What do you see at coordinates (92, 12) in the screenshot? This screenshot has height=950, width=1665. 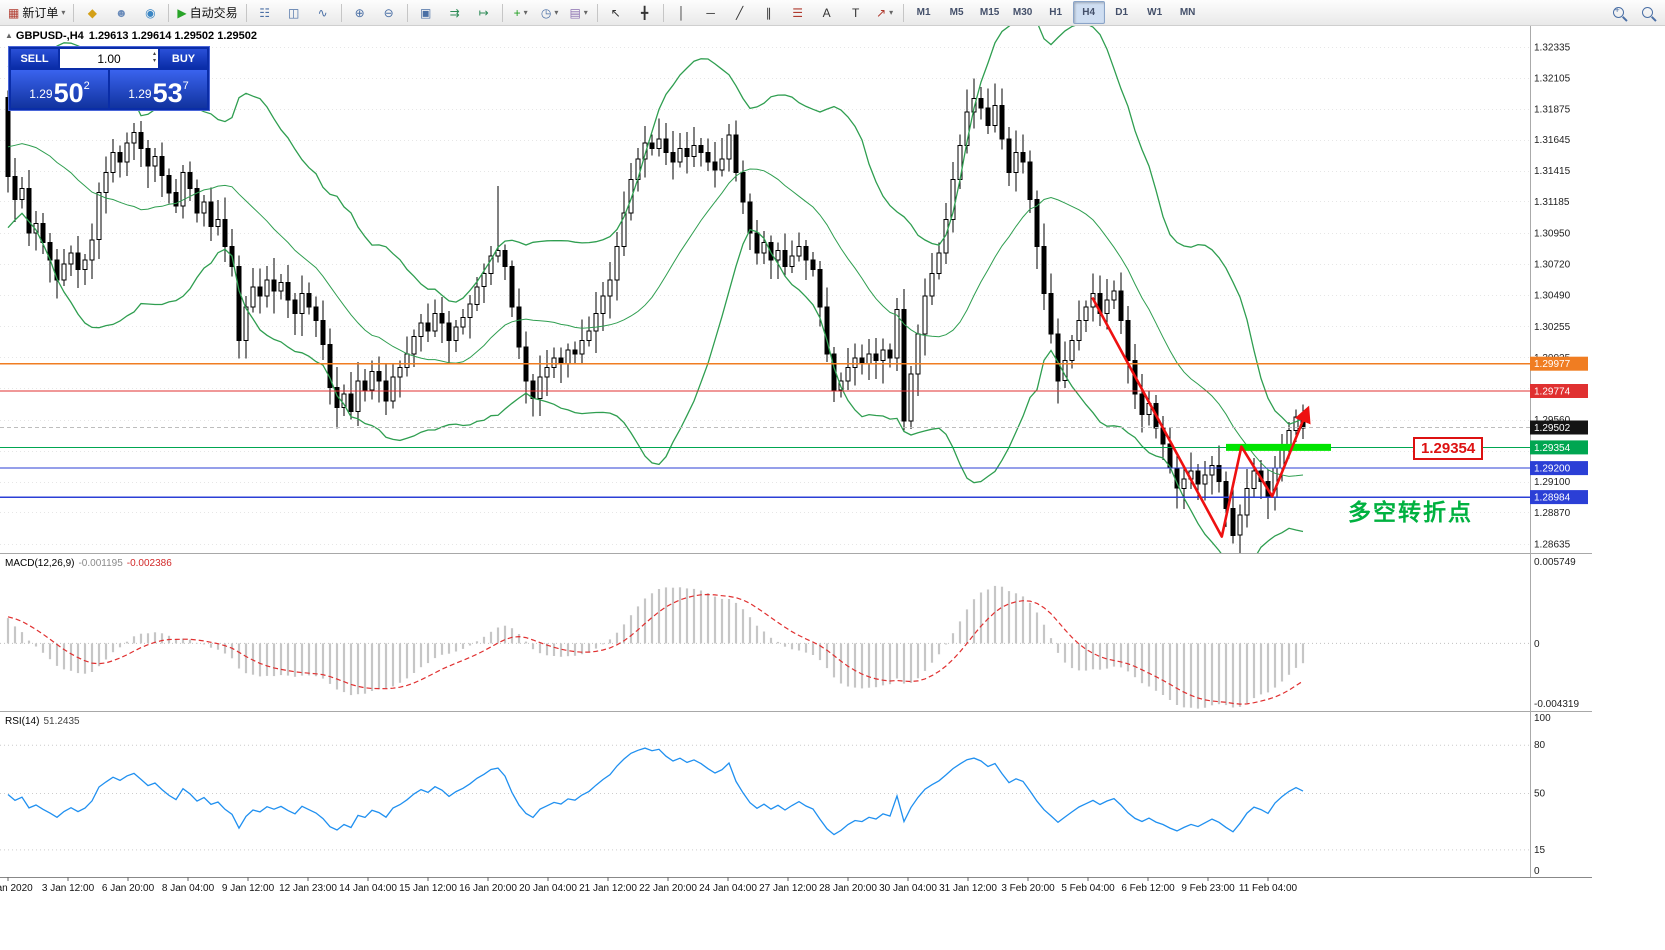 I see `mql5-button: ◆` at bounding box center [92, 12].